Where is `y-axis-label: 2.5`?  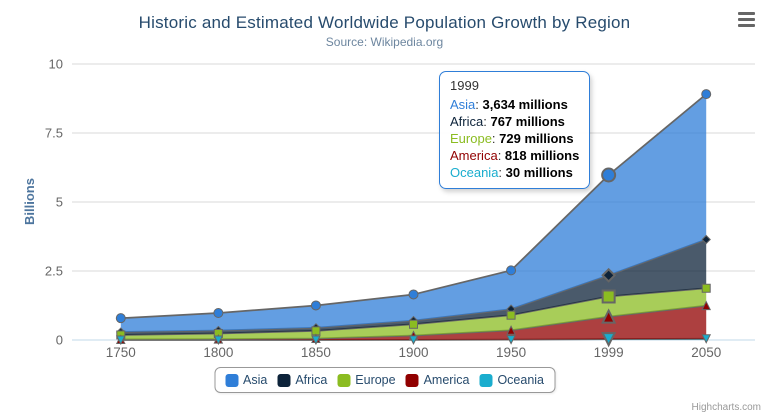
y-axis-label: 2.5 is located at coordinates (54, 271).